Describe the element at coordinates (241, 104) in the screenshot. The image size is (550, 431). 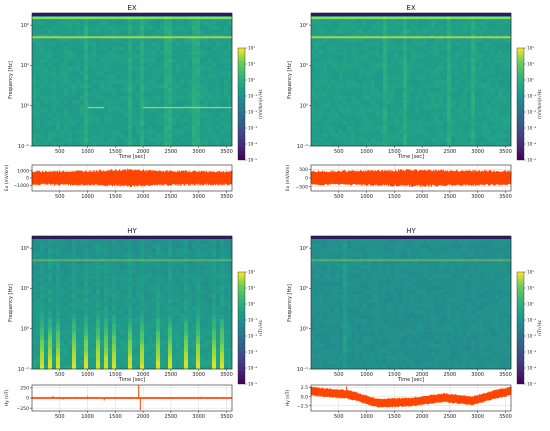
I see `colorbar-gradient` at that location.